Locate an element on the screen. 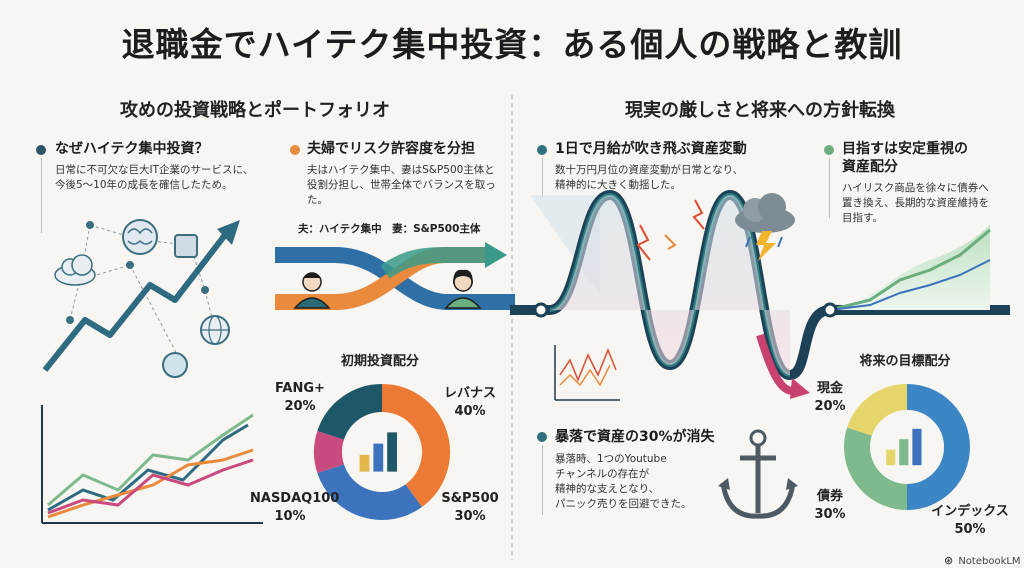  mini-chart-icon is located at coordinates (587, 373).